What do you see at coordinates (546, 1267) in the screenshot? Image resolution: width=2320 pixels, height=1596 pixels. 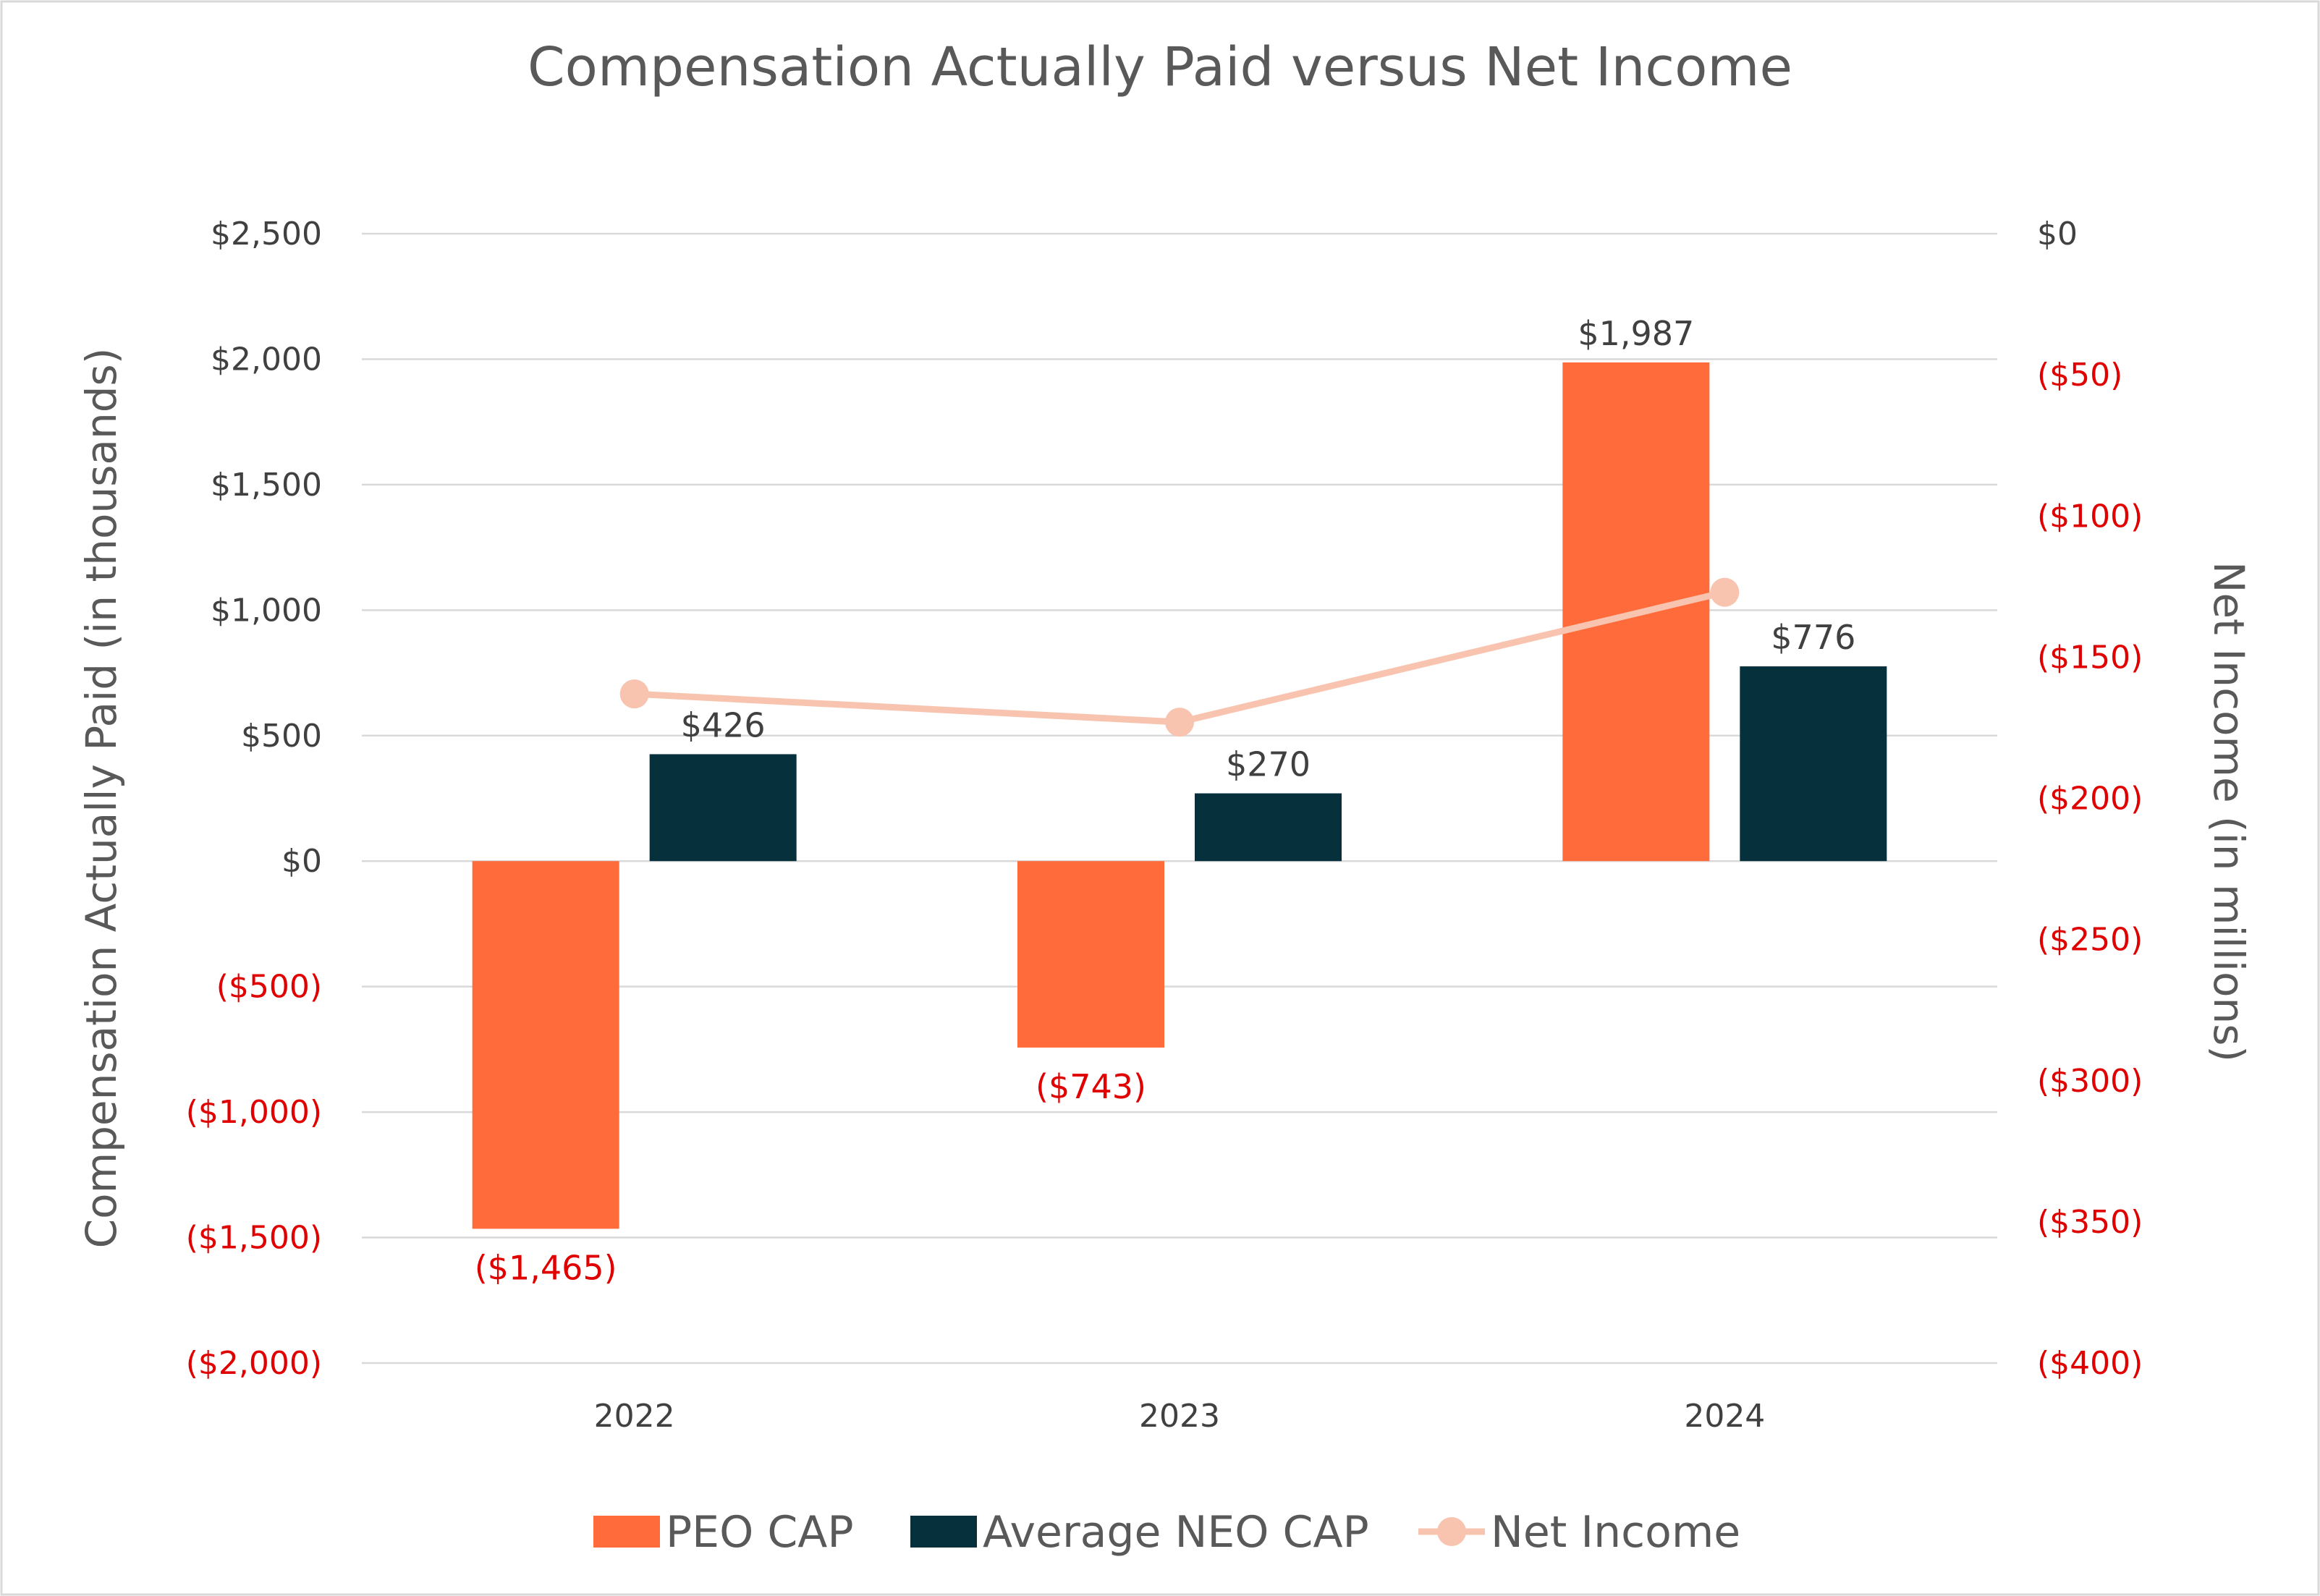 I see `data-label: ($1,465)` at bounding box center [546, 1267].